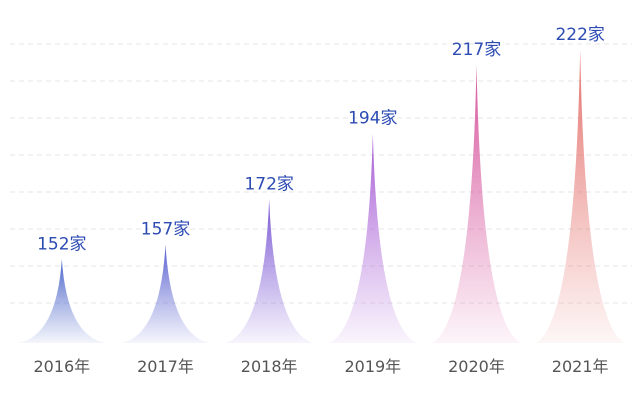 The height and width of the screenshot is (412, 642). Describe the element at coordinates (580, 366) in the screenshot. I see `x-tick-label: 2021年` at that location.